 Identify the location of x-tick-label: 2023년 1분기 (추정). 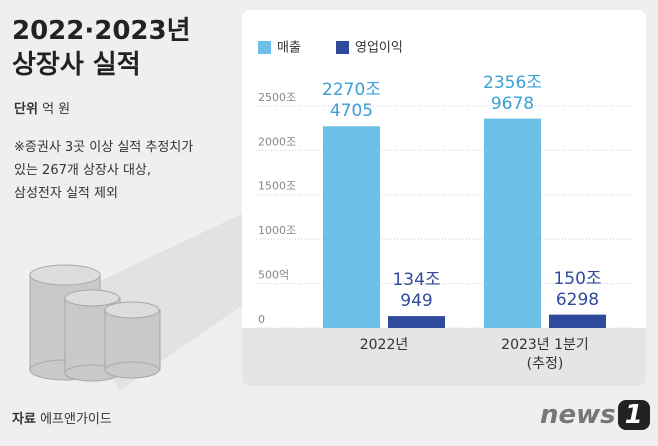
(545, 354).